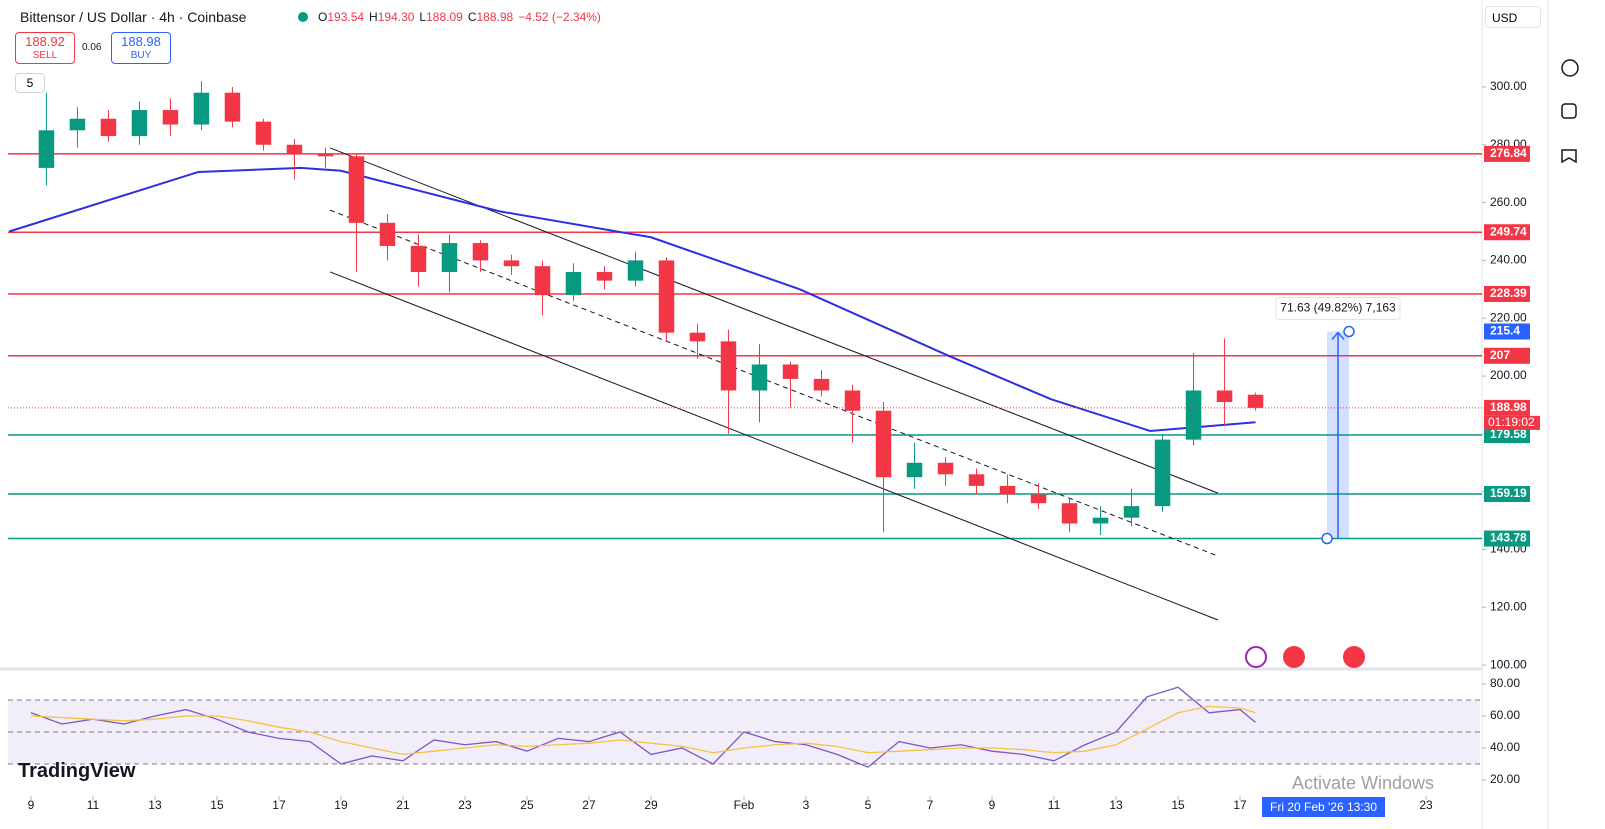 Image resolution: width=1605 pixels, height=829 pixels. I want to click on y-tick-label: 80.00, so click(1505, 683).